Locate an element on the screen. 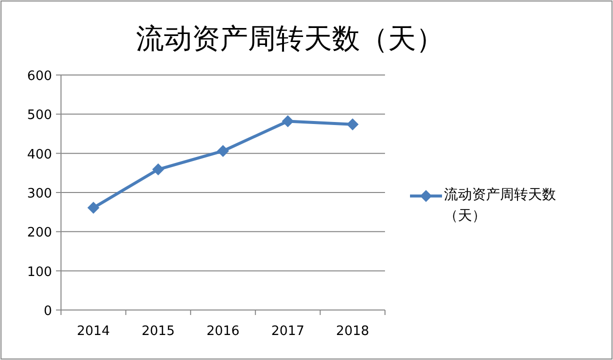  x-tick-label: 2015 is located at coordinates (158, 331).